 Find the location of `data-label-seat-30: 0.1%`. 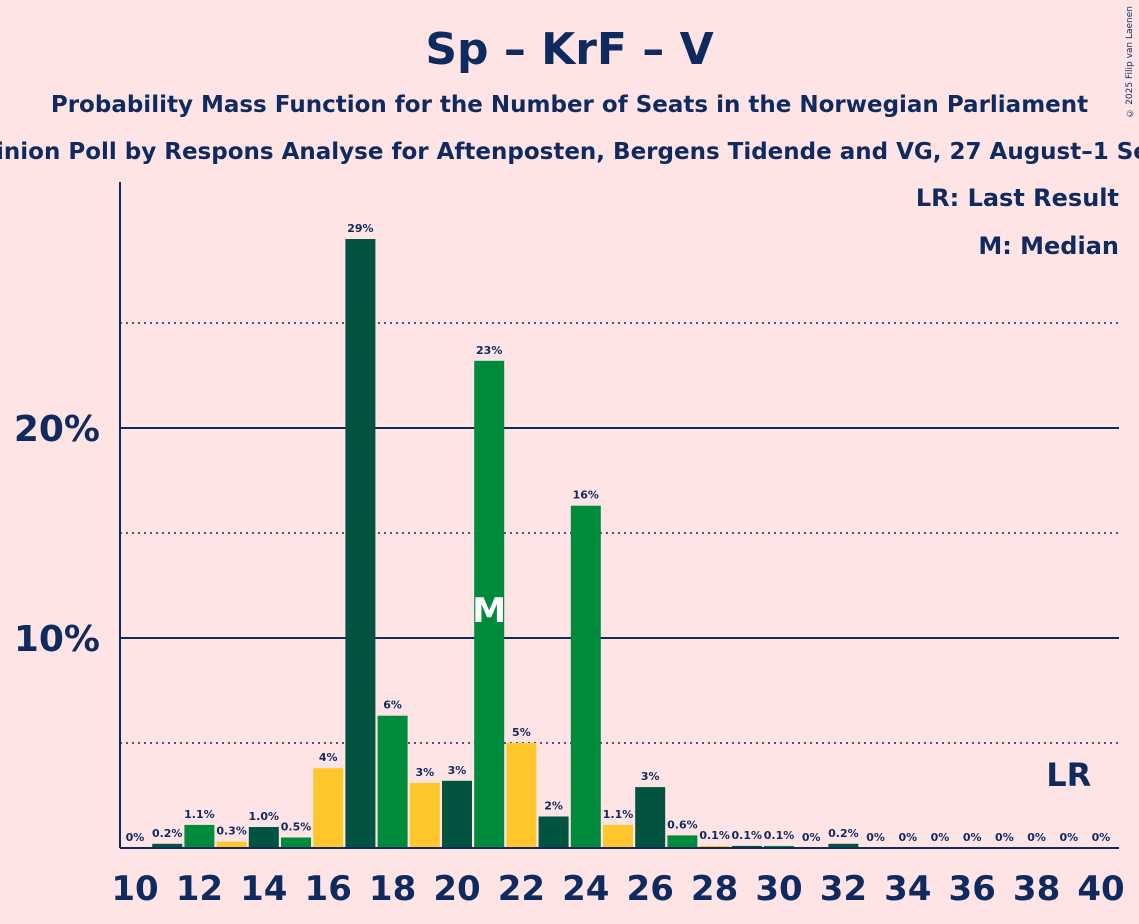

data-label-seat-30: 0.1% is located at coordinates (779, 835).